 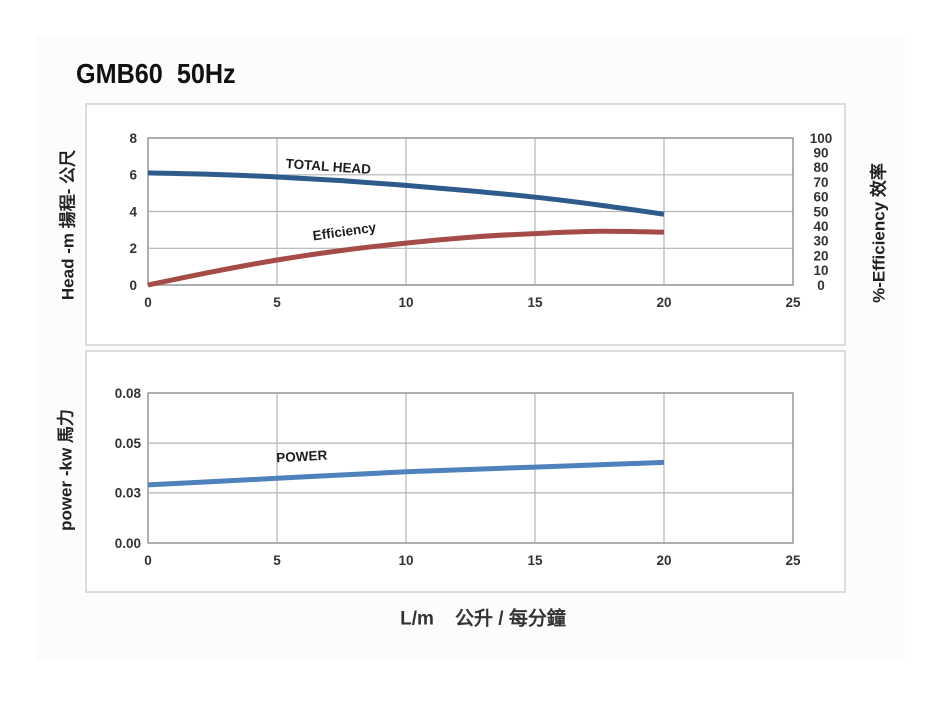 What do you see at coordinates (133, 211) in the screenshot?
I see `y-left-tick-label: 4` at bounding box center [133, 211].